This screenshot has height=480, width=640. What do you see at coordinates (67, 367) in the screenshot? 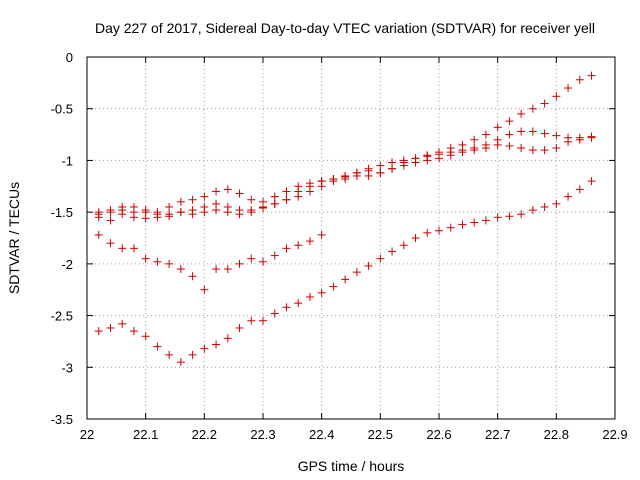
I see `y-tick-label: -3` at bounding box center [67, 367].